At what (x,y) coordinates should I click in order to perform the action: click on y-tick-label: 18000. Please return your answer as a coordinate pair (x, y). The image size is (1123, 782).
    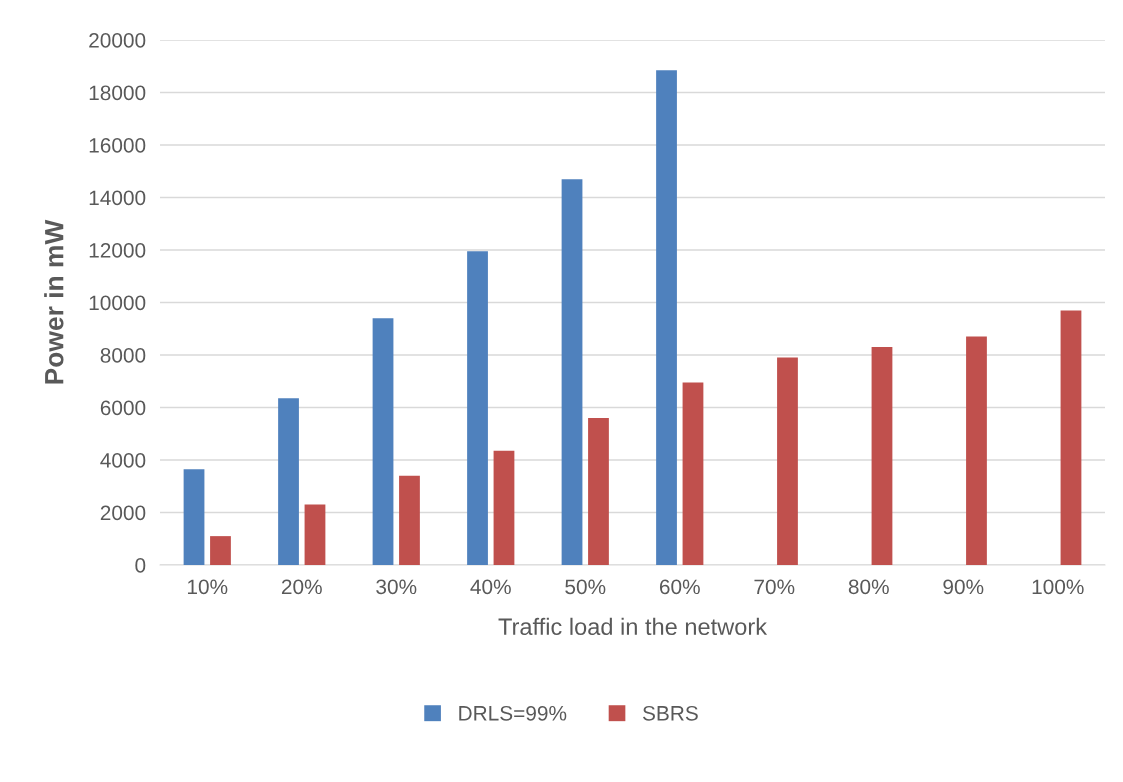
    Looking at the image, I should click on (117, 93).